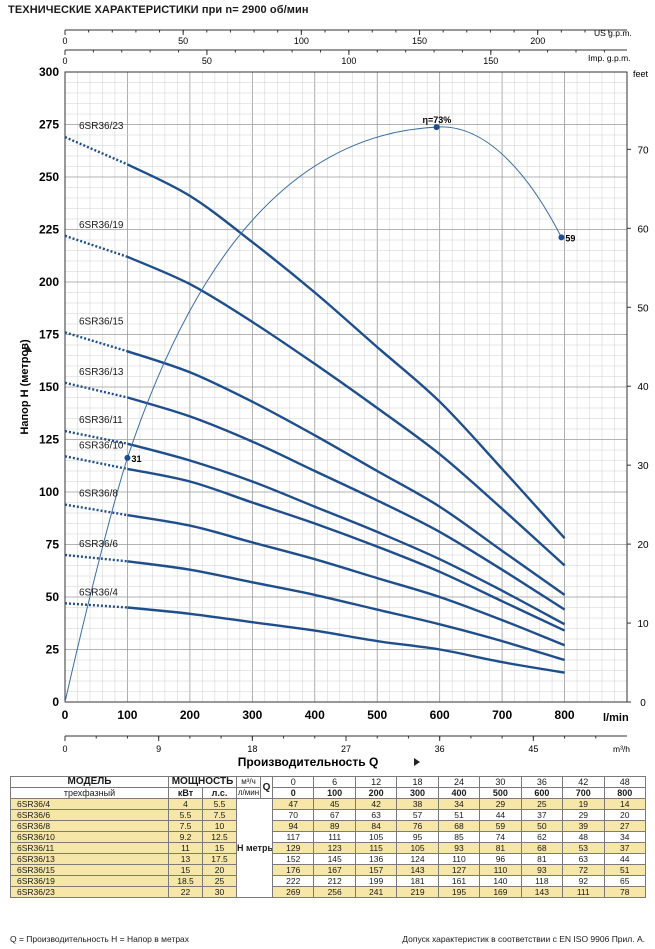 The image size is (655, 949). What do you see at coordinates (459, 782) in the screenshot?
I see `q-m3h-value: 24` at bounding box center [459, 782].